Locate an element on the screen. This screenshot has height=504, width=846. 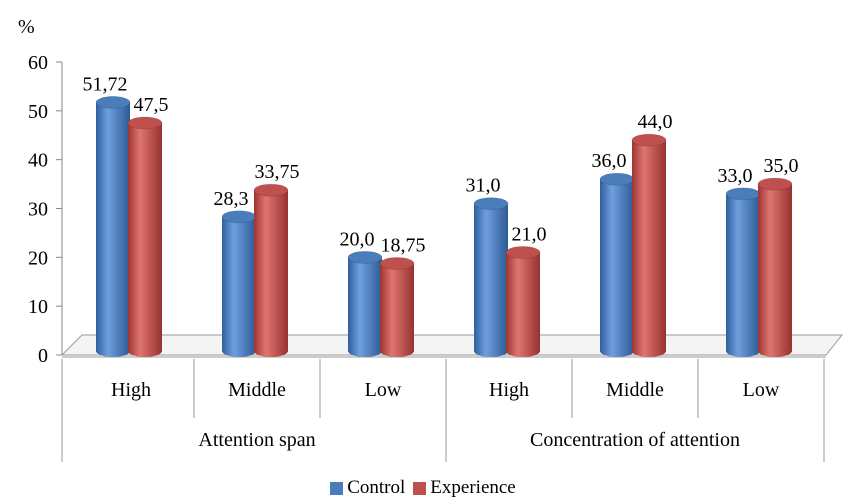
data-label-experience: 47,5 is located at coordinates (151, 105).